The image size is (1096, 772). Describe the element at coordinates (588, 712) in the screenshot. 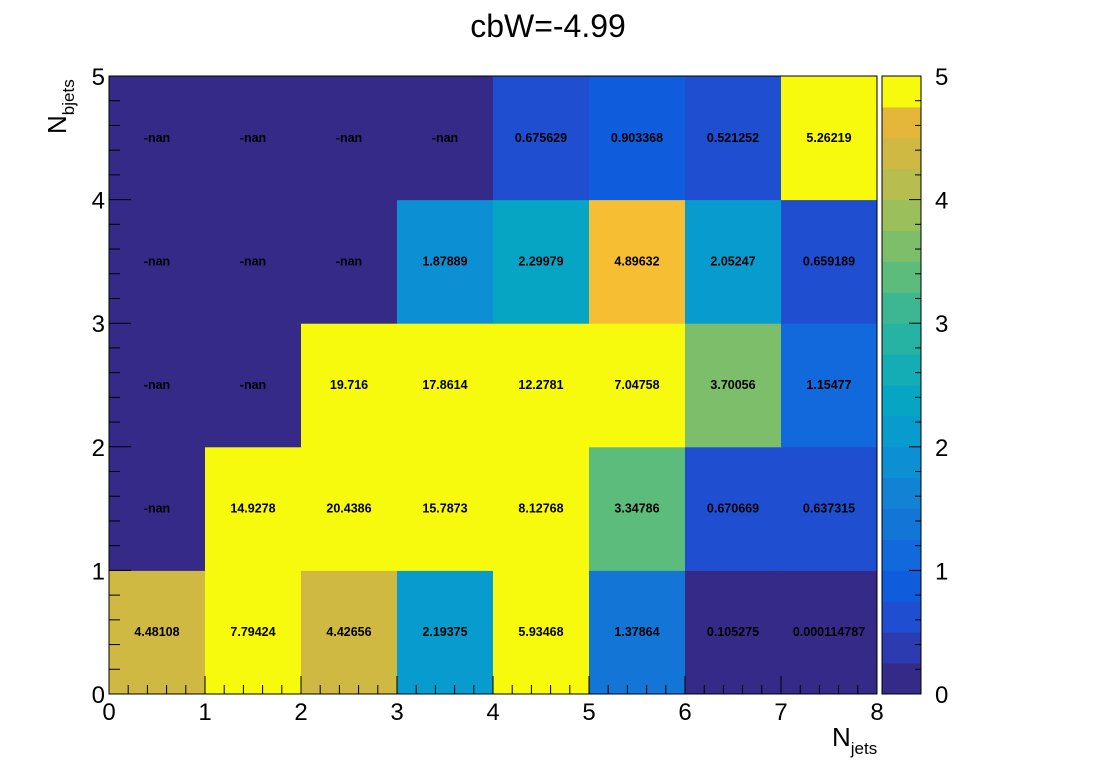

I see `x-tick-label: 5` at that location.